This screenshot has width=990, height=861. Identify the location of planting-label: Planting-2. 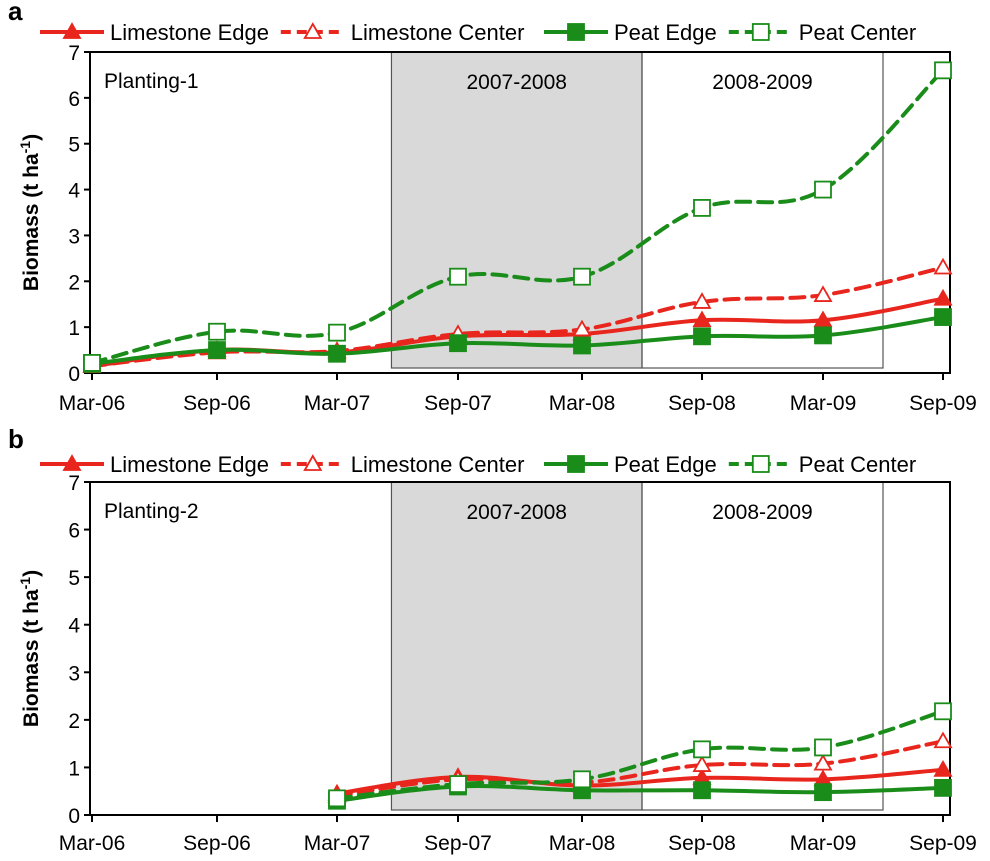
(151, 511).